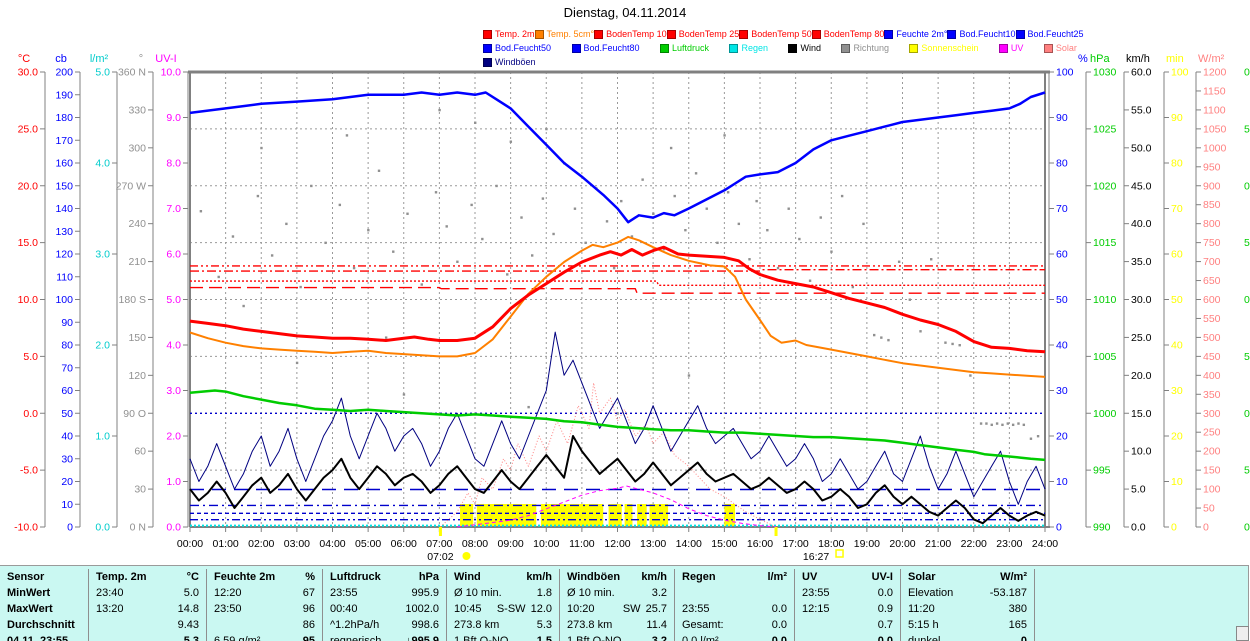 The width and height of the screenshot is (1250, 641). What do you see at coordinates (943, 48) in the screenshot?
I see `legend-item-sonnenschein: Sonnenschein` at bounding box center [943, 48].